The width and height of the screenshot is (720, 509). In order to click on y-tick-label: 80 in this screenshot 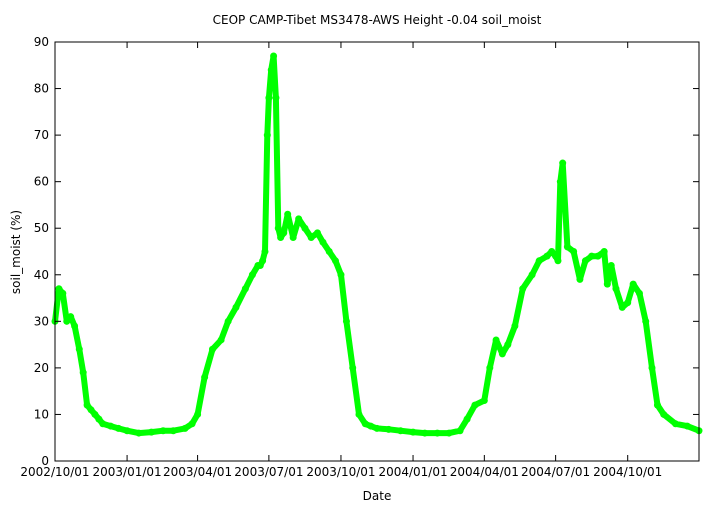, I will do `click(41, 89)`.